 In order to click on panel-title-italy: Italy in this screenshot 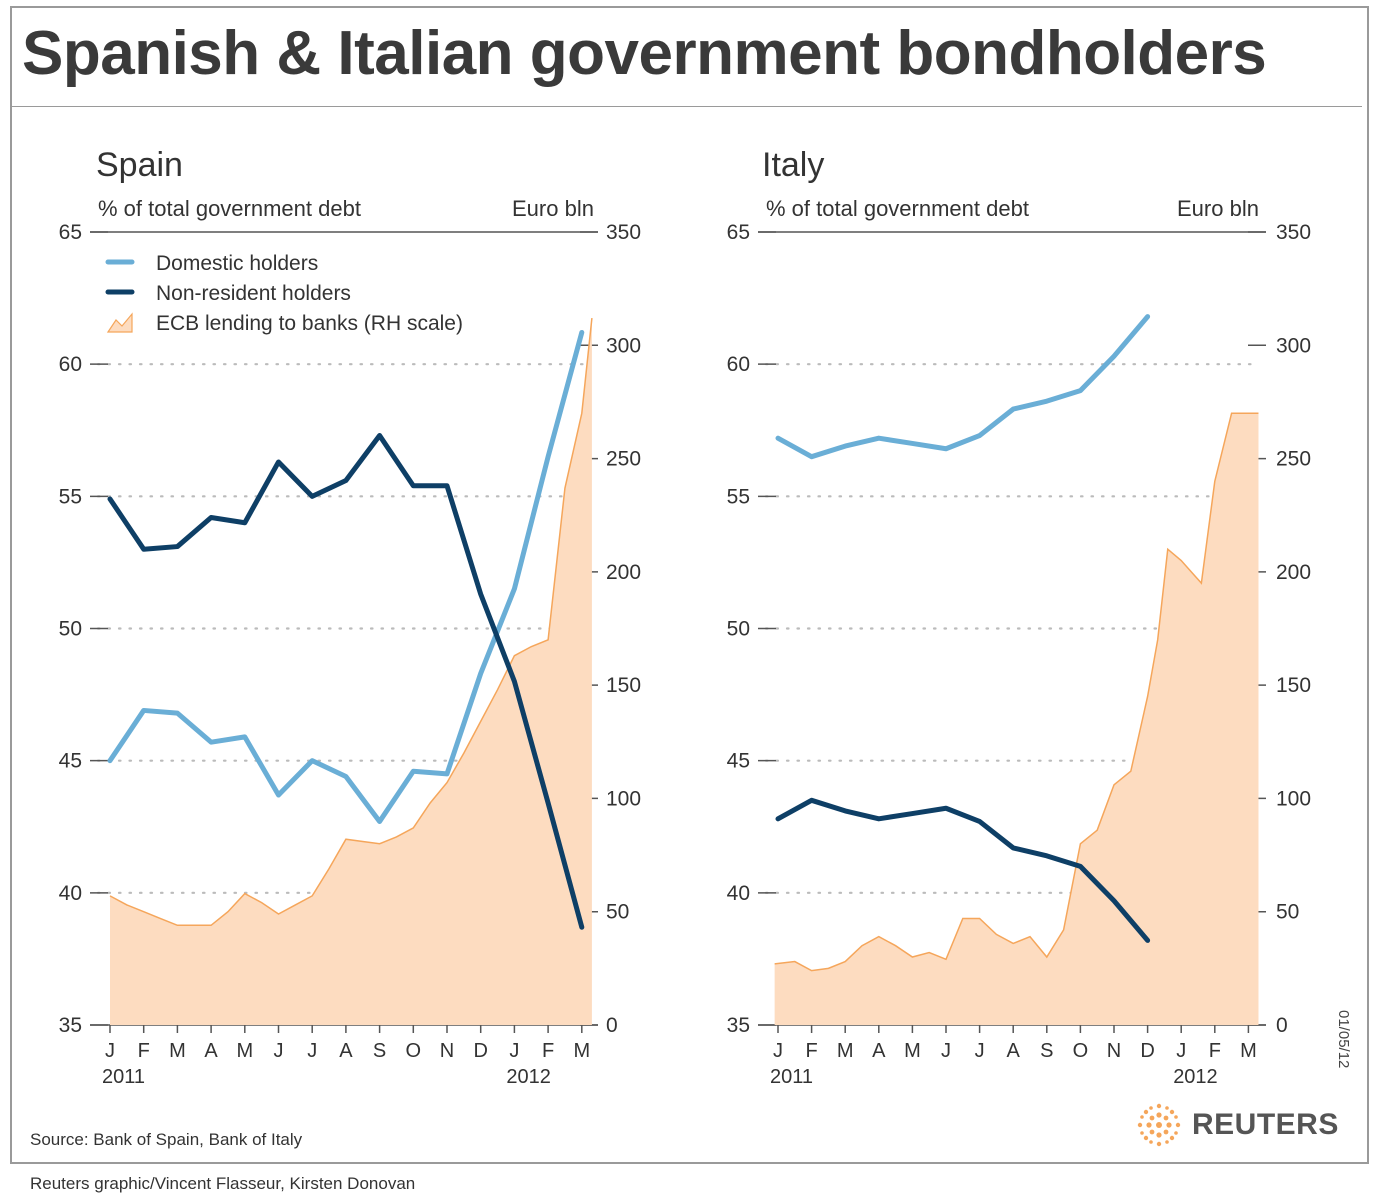, I will do `click(793, 165)`.